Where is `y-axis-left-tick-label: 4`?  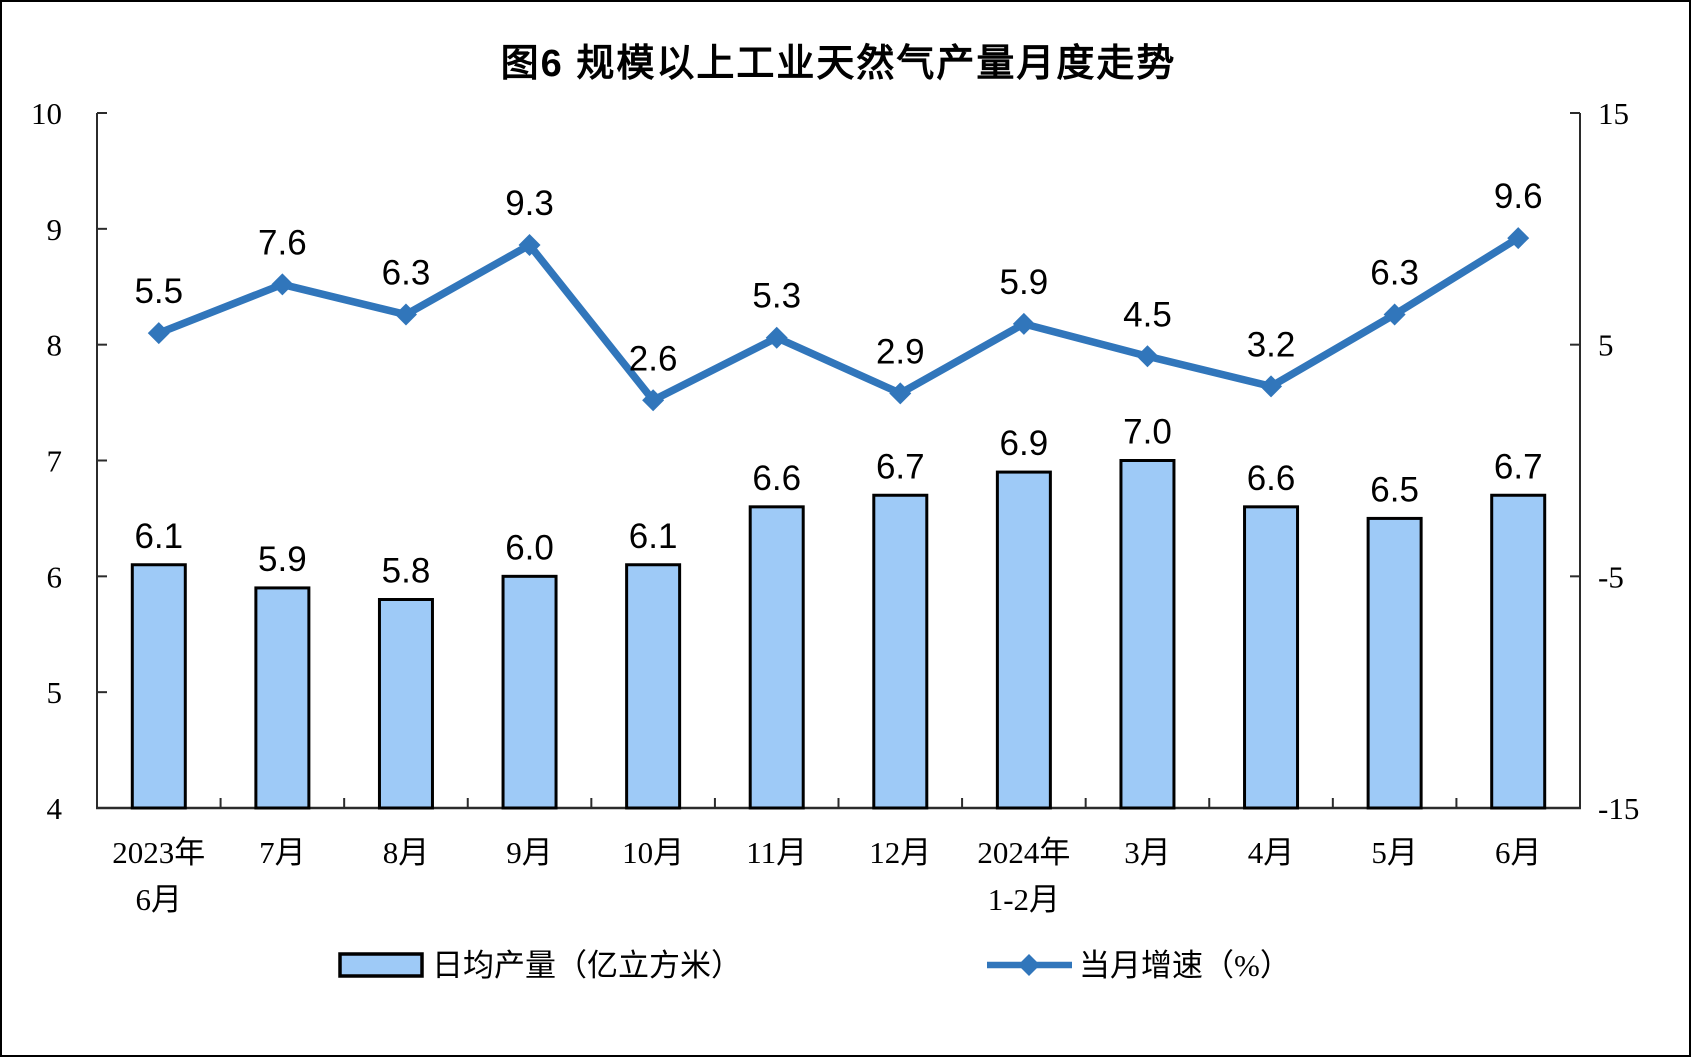 y-axis-left-tick-label: 4 is located at coordinates (55, 808).